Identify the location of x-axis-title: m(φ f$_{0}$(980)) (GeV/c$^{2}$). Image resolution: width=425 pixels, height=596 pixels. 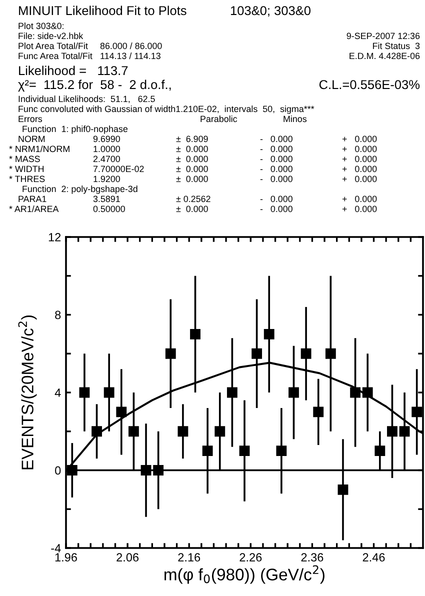
(244, 574).